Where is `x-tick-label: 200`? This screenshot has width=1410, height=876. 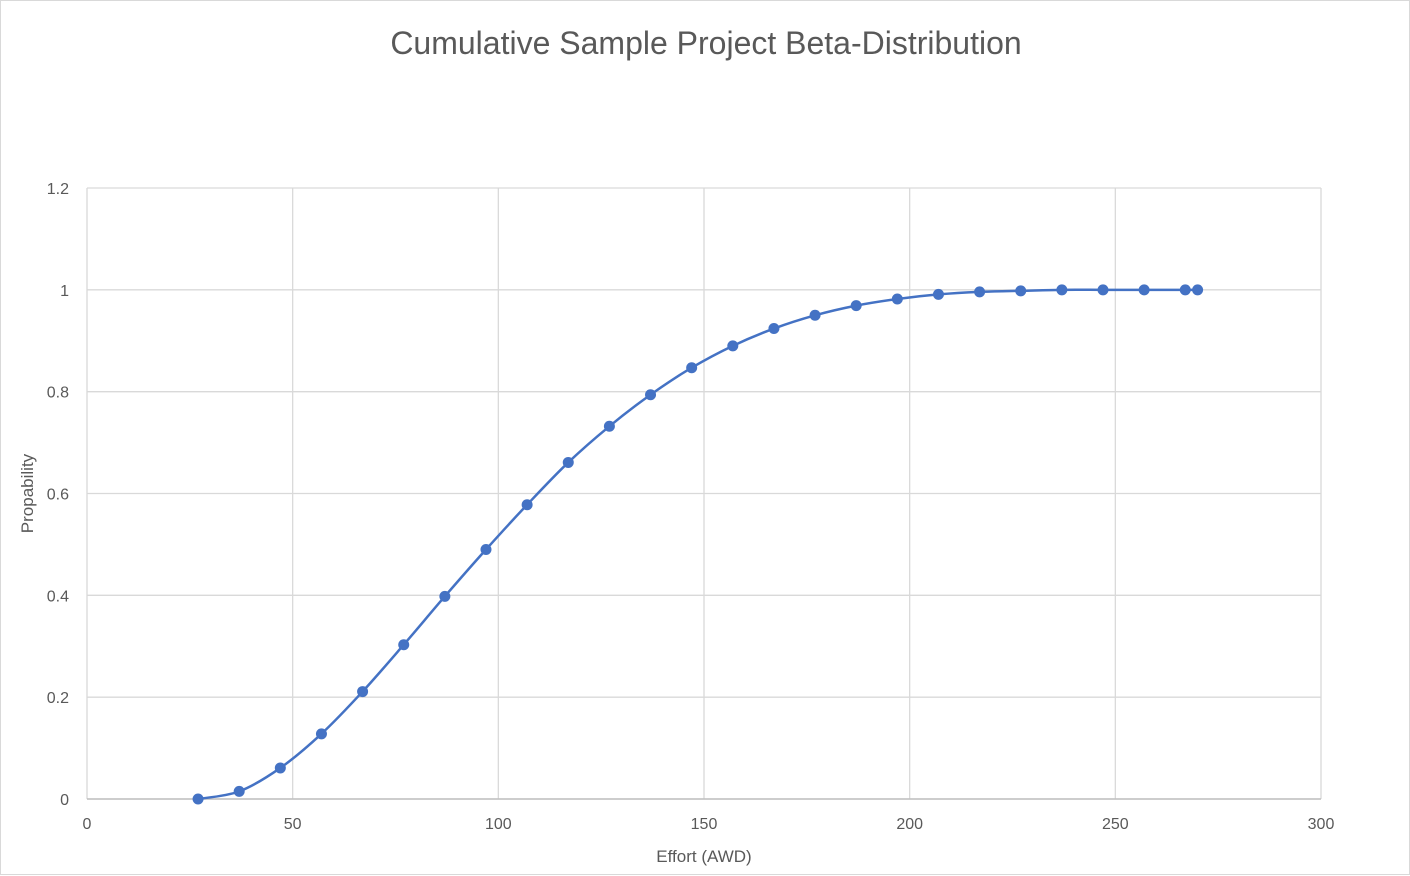
x-tick-label: 200 is located at coordinates (909, 824).